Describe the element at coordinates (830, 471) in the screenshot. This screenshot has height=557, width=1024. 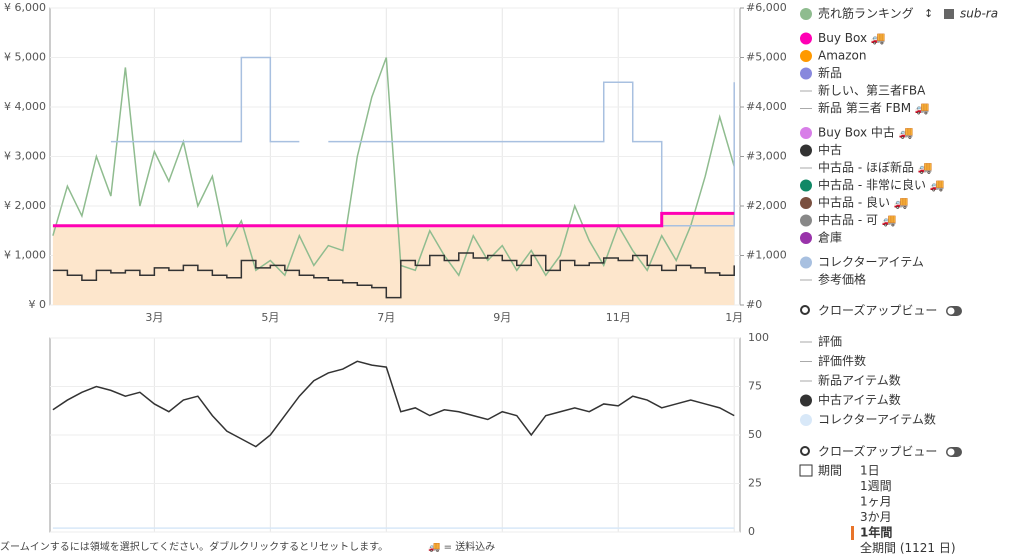
I see `period-label: 期間` at that location.